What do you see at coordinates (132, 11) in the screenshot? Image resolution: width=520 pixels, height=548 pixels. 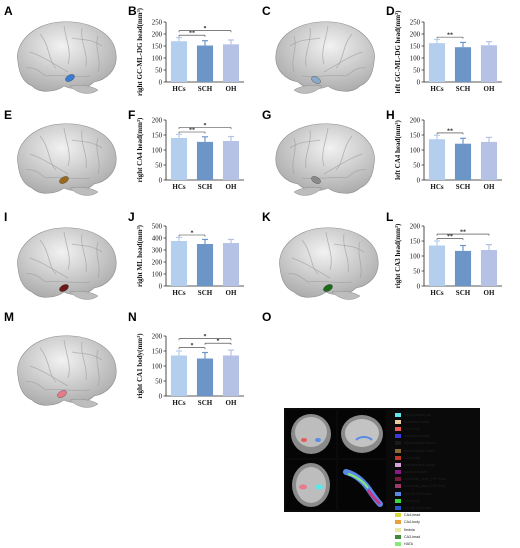 I see `panel-letter-B: B` at bounding box center [132, 11].